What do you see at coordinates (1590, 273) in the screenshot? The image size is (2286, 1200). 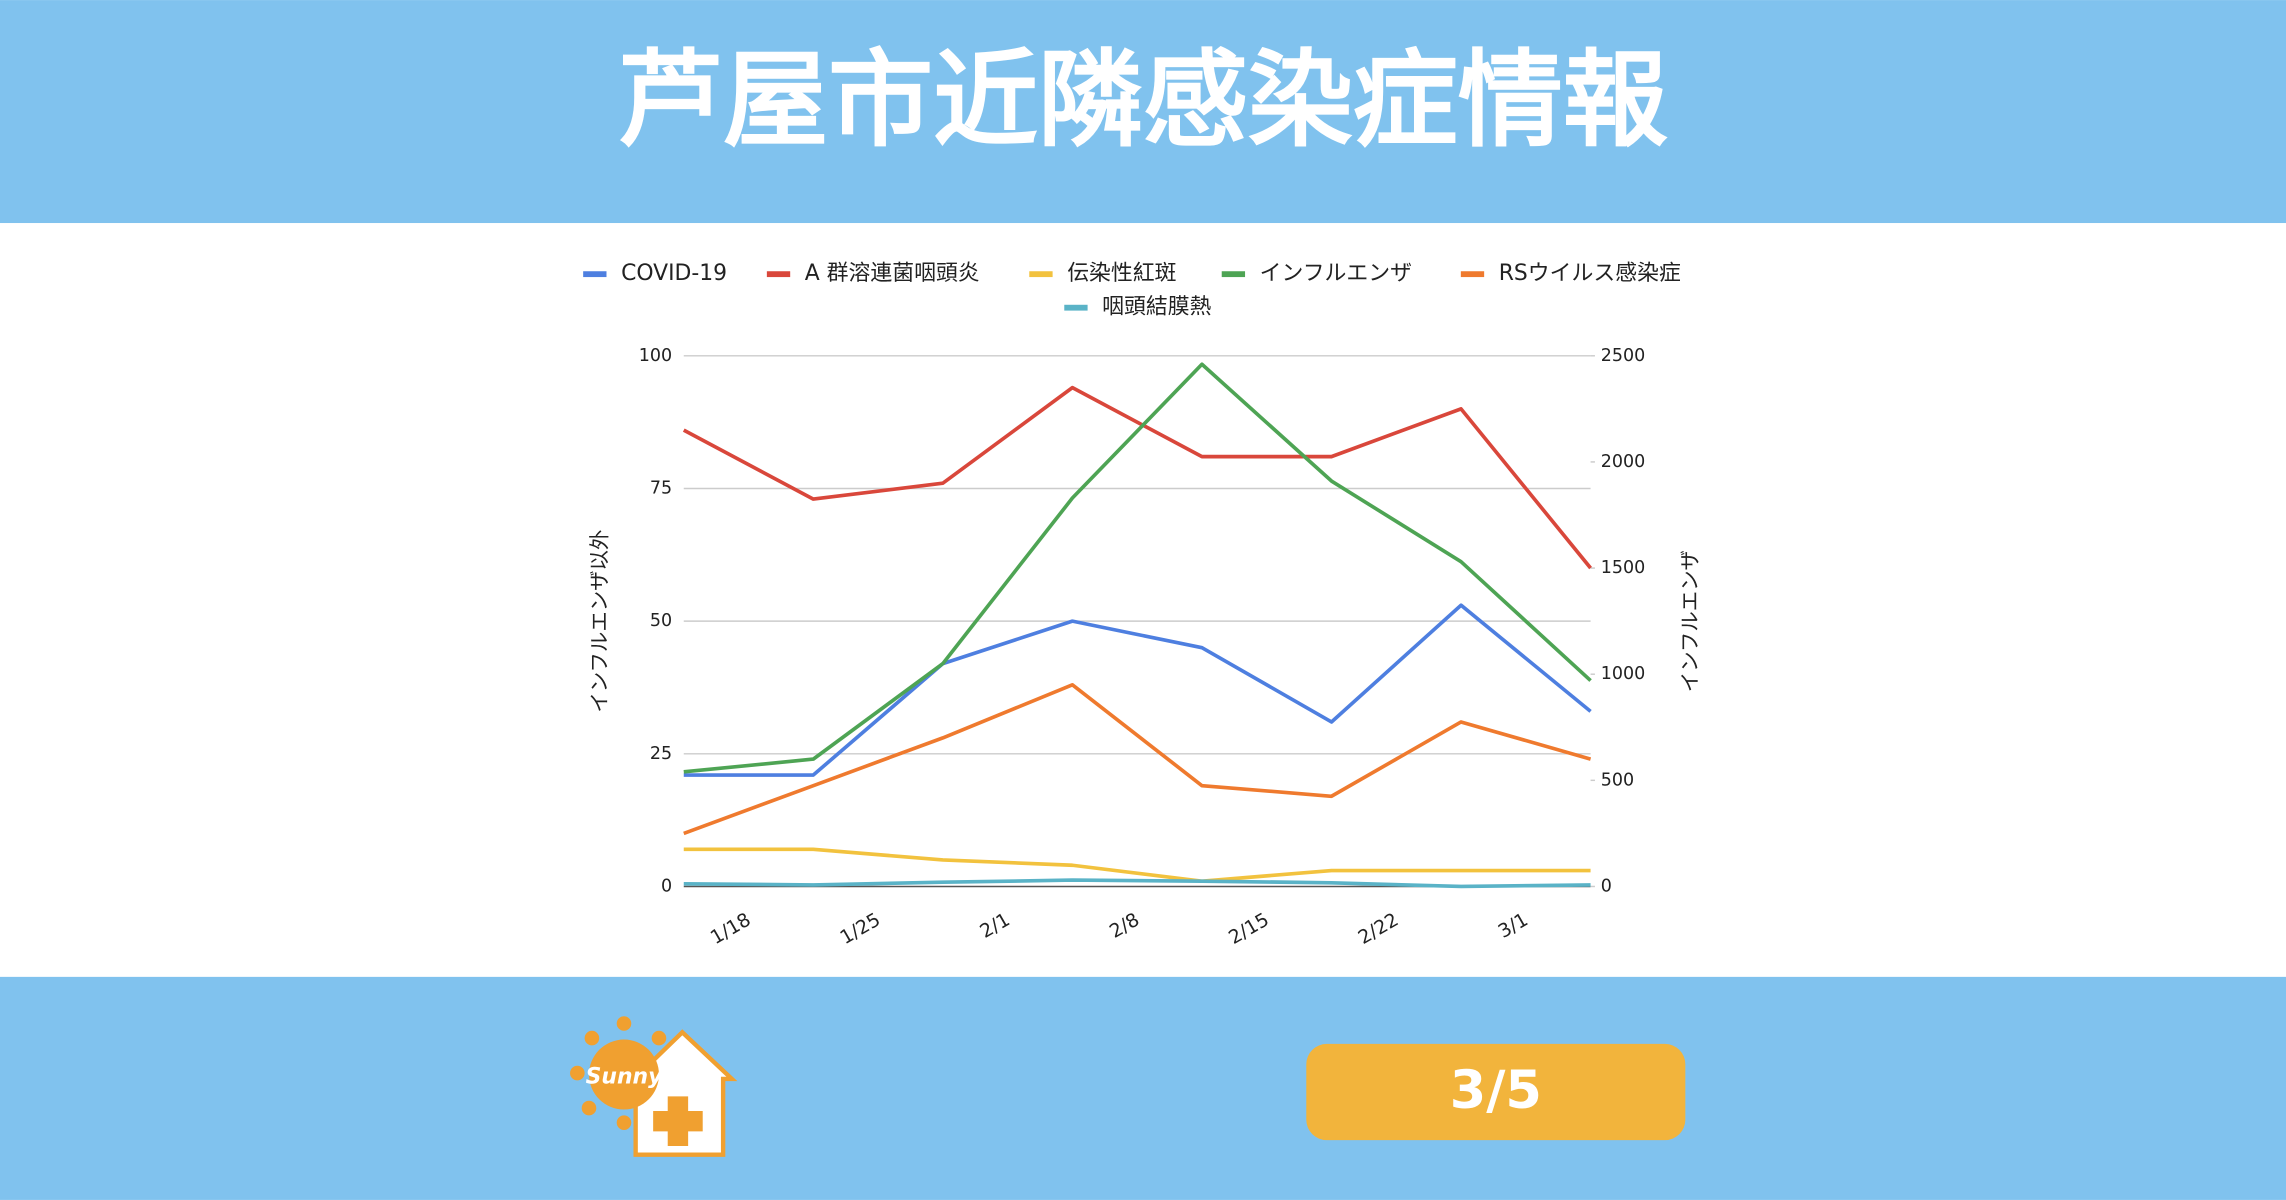 I see `legend-label: RSウイルス感染症` at bounding box center [1590, 273].